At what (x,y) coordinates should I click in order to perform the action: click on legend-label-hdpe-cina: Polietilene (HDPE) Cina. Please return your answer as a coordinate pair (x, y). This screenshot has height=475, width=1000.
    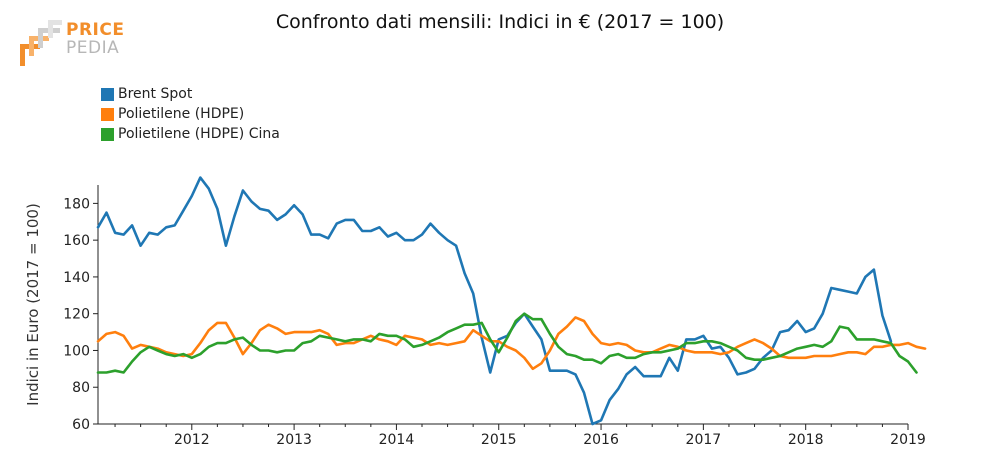
    Looking at the image, I should click on (199, 134).